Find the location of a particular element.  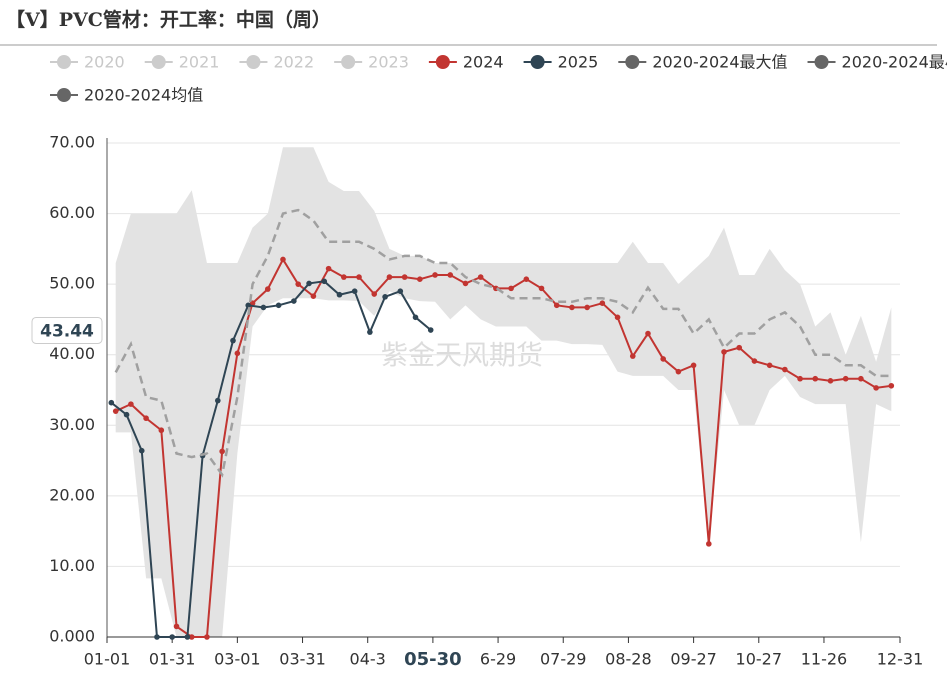

y-tick-label: 0.000 is located at coordinates (72, 636).